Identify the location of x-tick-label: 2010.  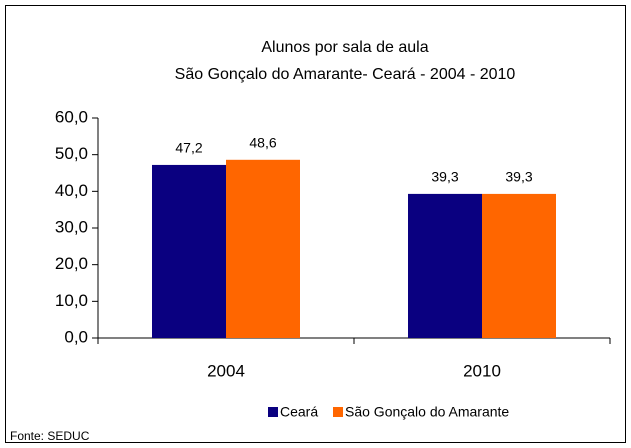
(482, 370).